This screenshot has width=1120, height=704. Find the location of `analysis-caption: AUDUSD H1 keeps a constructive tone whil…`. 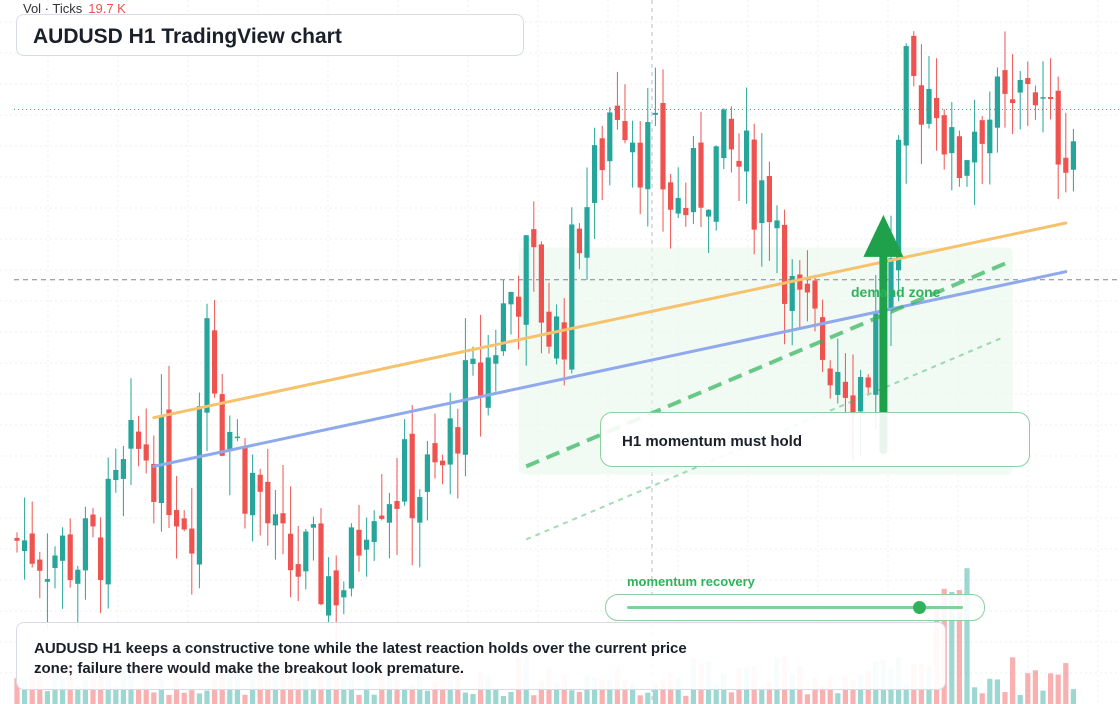

analysis-caption: AUDUSD H1 keeps a constructive tone whil… is located at coordinates (360, 658).